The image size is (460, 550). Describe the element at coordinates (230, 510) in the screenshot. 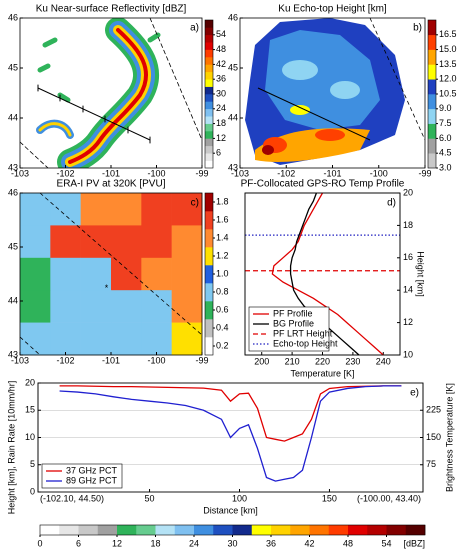

I see `x-axis-label: Distance [km]` at that location.